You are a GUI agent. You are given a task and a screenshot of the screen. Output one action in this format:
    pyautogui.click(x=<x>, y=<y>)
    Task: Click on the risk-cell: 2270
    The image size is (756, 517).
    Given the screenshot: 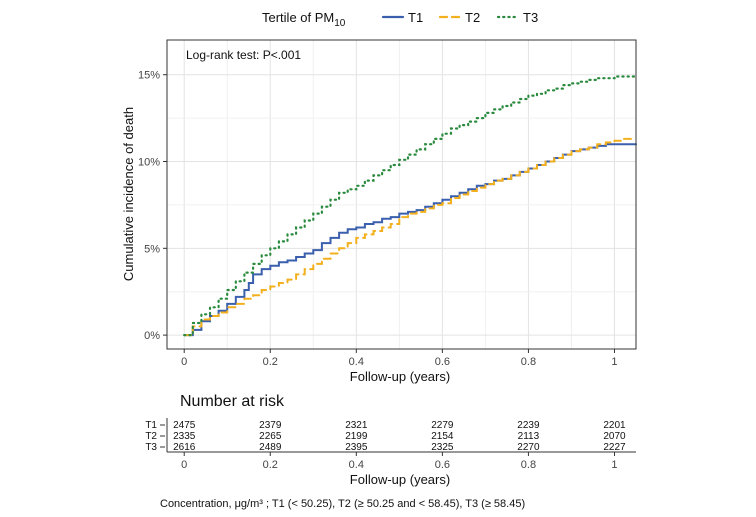 What is the action you would take?
    pyautogui.click(x=528, y=447)
    